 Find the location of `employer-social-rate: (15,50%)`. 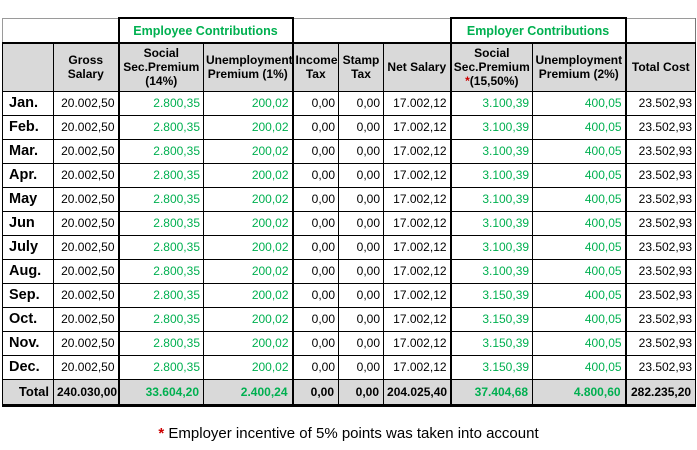

employer-social-rate: (15,50%) is located at coordinates (494, 81).